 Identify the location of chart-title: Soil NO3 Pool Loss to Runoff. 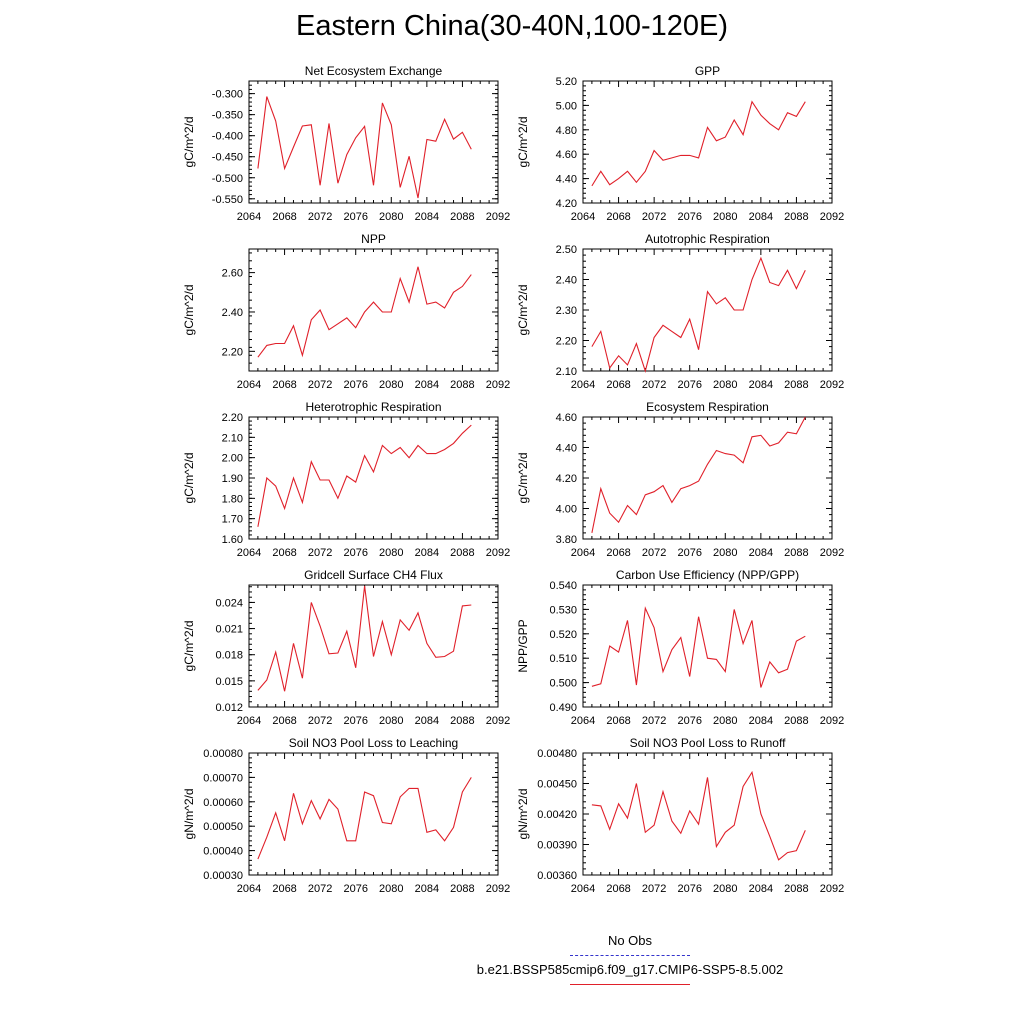
(708, 743).